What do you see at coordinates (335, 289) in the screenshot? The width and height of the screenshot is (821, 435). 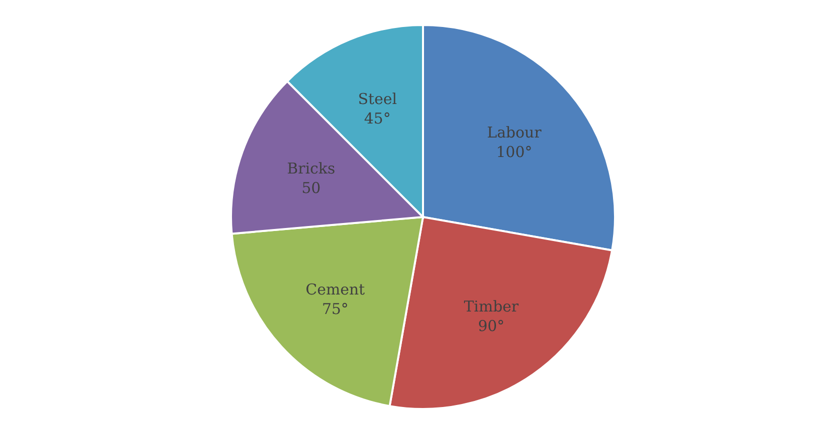 I see `slice-label: Cement` at bounding box center [335, 289].